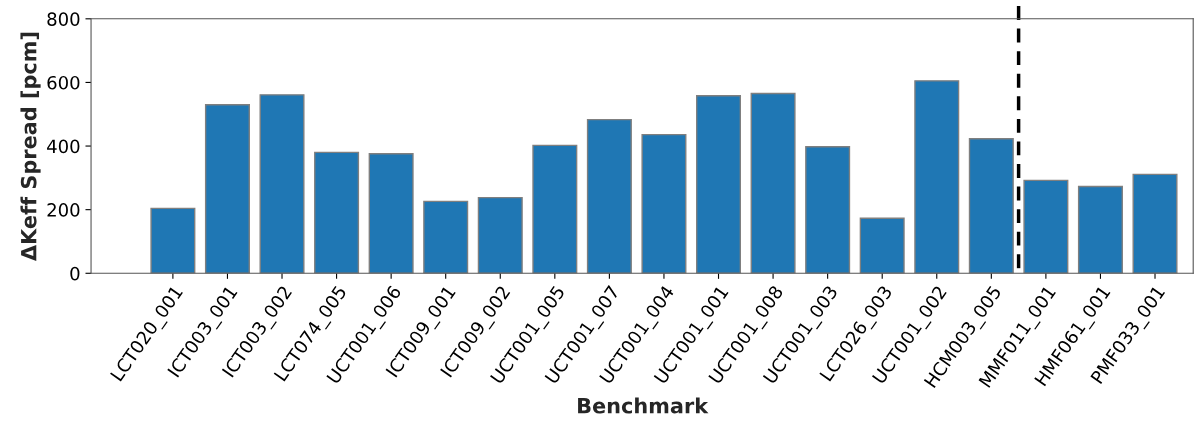 The height and width of the screenshot is (448, 1198). What do you see at coordinates (643, 405) in the screenshot?
I see `x-axis-title: Benchmark` at bounding box center [643, 405].